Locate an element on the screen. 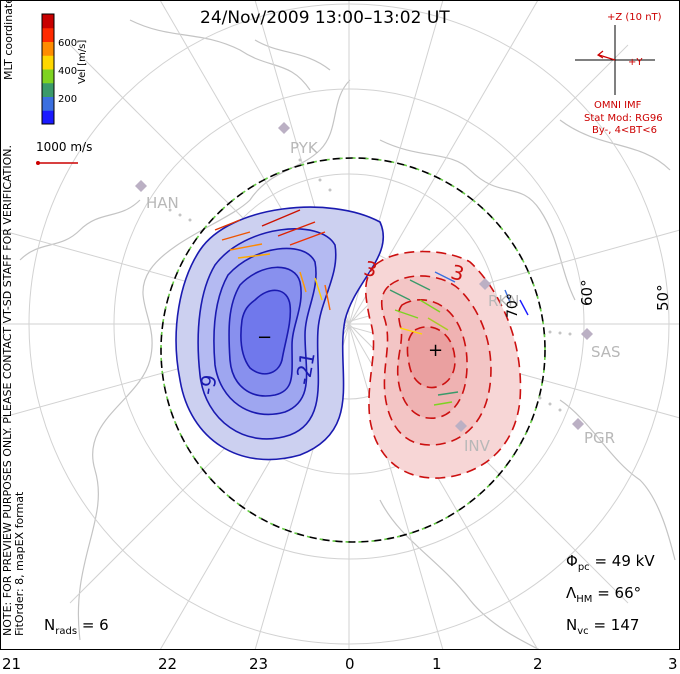 The width and height of the screenshot is (680, 674). coordinates-label: MLT coordinates is located at coordinates (8, 40).